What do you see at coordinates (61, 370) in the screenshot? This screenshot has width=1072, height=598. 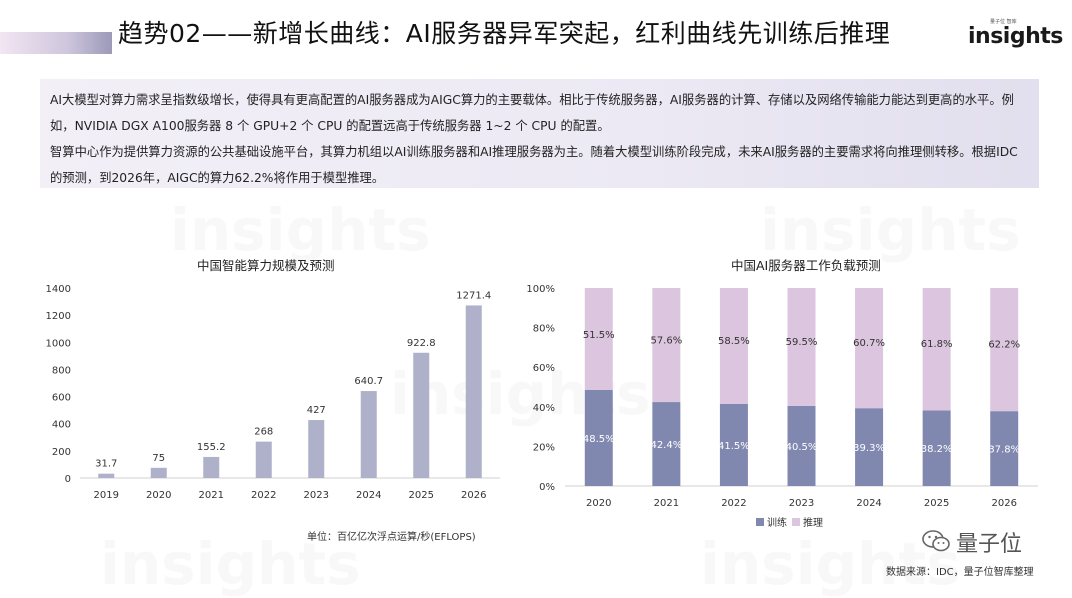 I see `y-tick-label: 800` at bounding box center [61, 370].